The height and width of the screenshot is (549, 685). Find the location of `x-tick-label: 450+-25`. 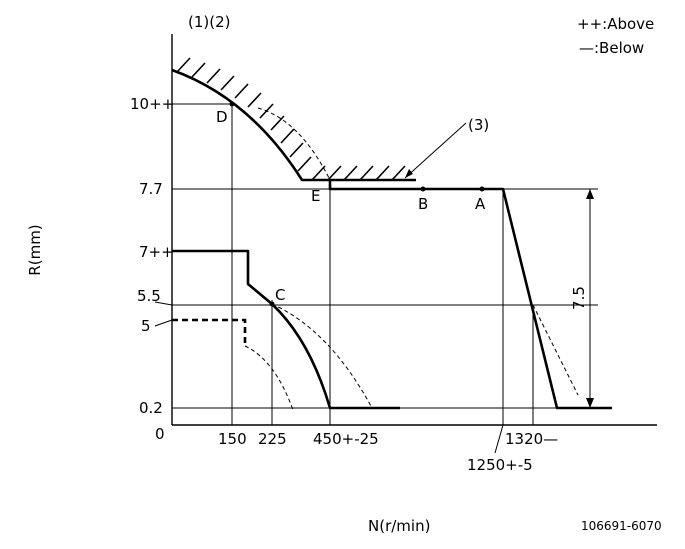

x-tick-label: 450+-25 is located at coordinates (346, 439).